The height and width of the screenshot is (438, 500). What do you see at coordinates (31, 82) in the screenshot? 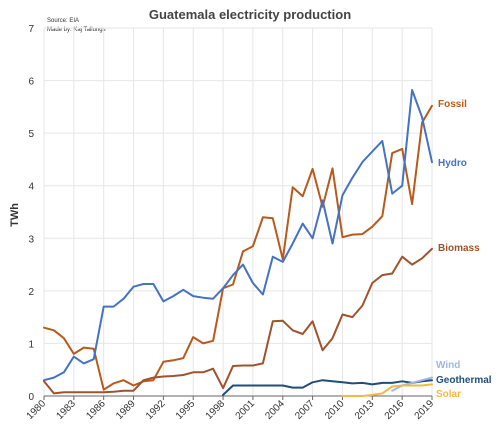
I see `y-tick-label: 6` at bounding box center [31, 82].